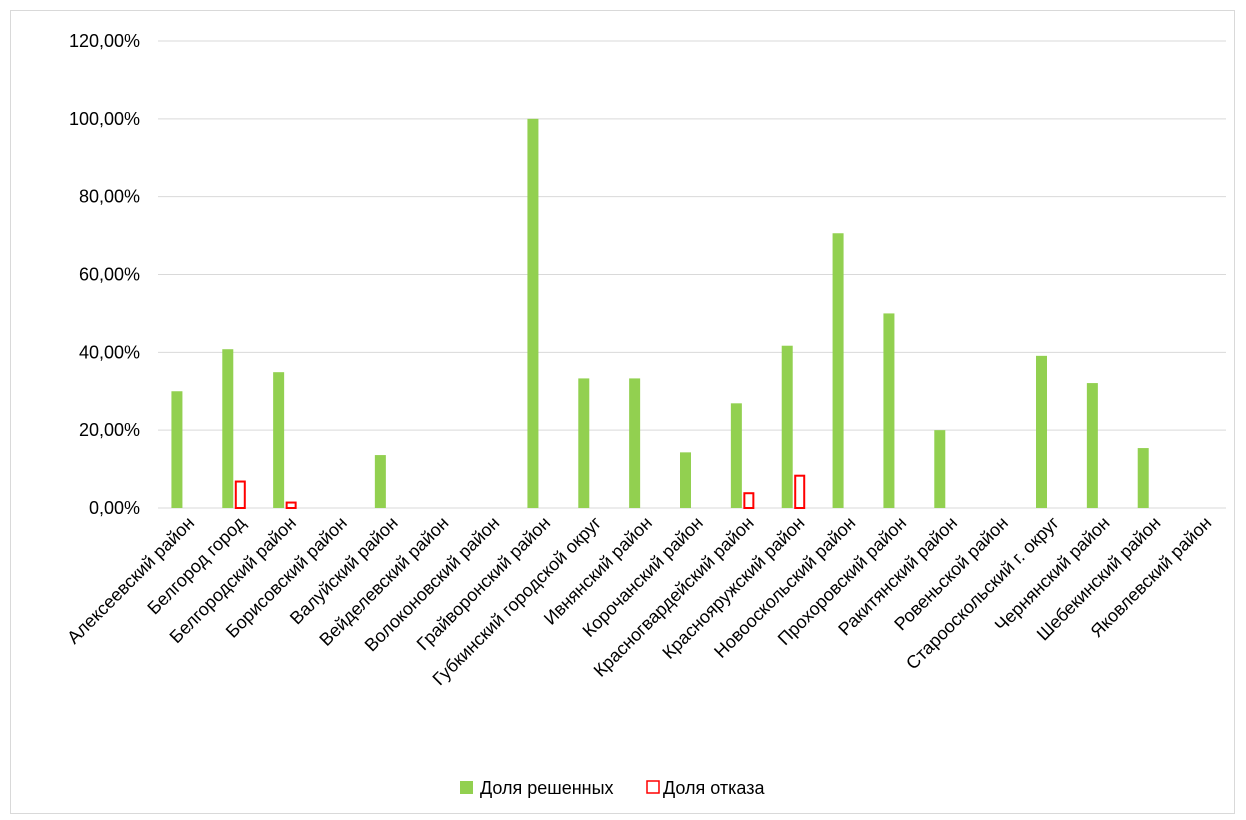  What do you see at coordinates (736, 455) in the screenshot?
I see `bar-solved-красногвардейский-район` at bounding box center [736, 455].